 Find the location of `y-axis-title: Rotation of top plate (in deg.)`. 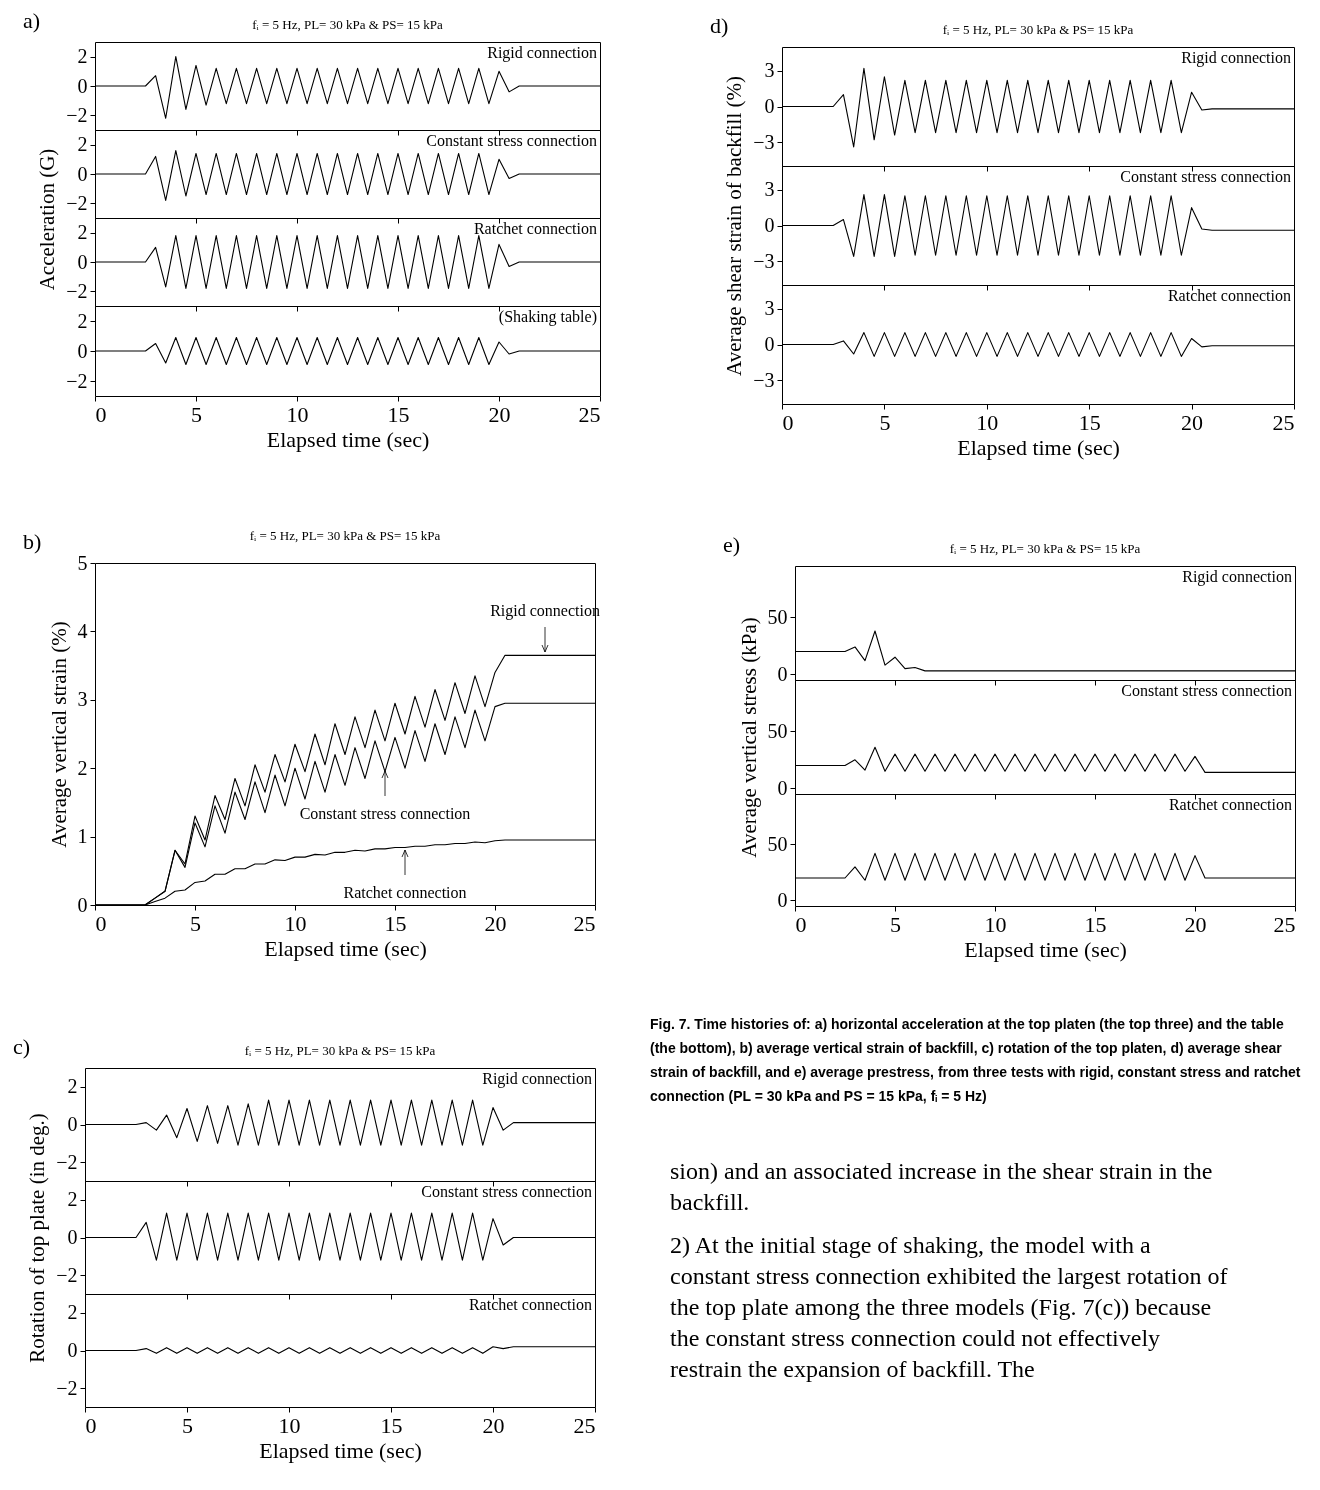

y-axis-title: Rotation of top plate (in deg.) is located at coordinates (37, 1238).